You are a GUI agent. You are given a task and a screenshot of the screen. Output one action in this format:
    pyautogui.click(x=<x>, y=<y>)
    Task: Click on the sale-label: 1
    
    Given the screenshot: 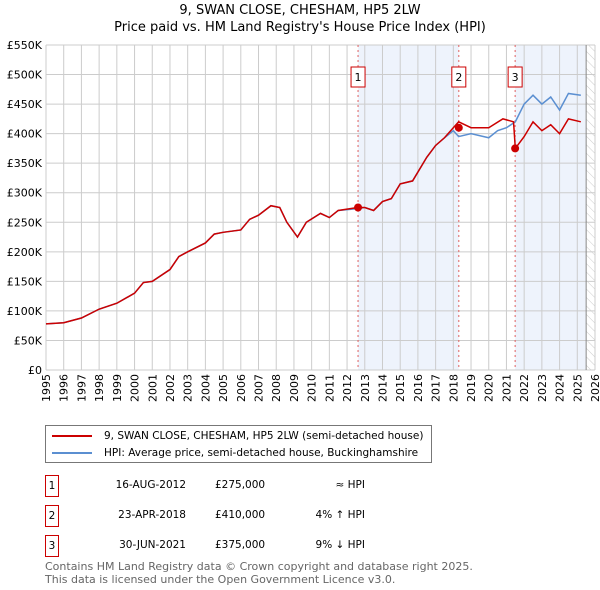 What is the action you would take?
    pyautogui.click(x=358, y=77)
    